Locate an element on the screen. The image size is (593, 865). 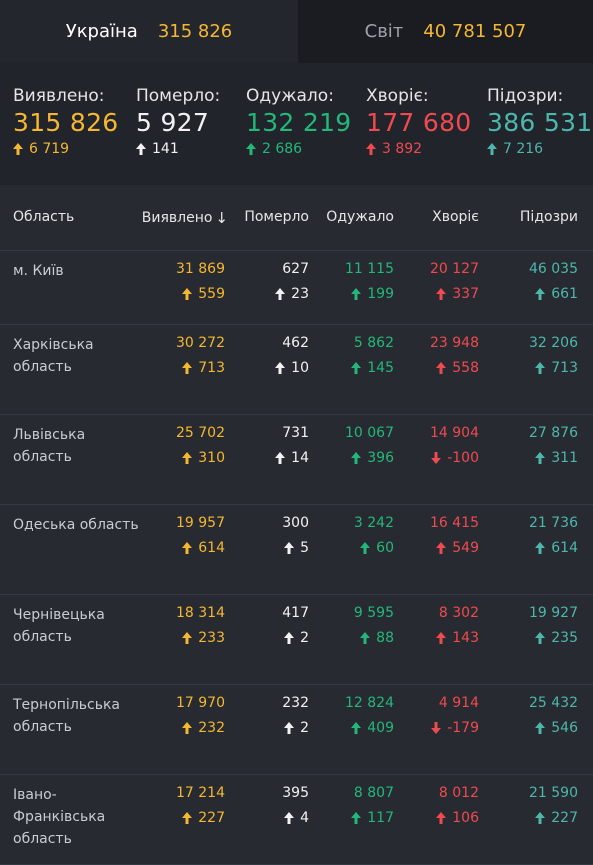
cell-value: 32 206 is located at coordinates (553, 343).